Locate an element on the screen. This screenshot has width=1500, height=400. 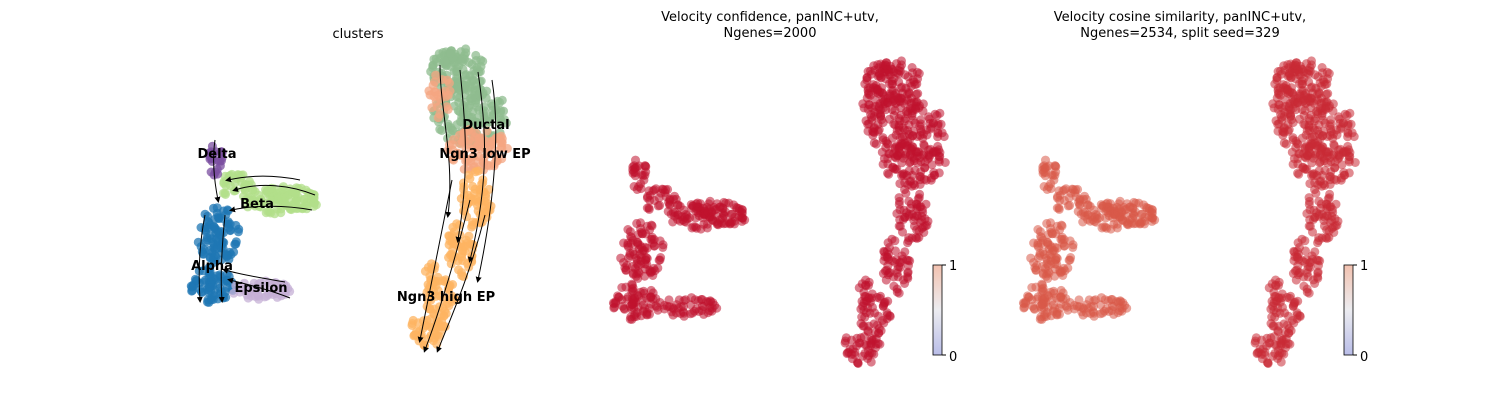
colorbar-2-tick-max: 1 is located at coordinates (953, 266).